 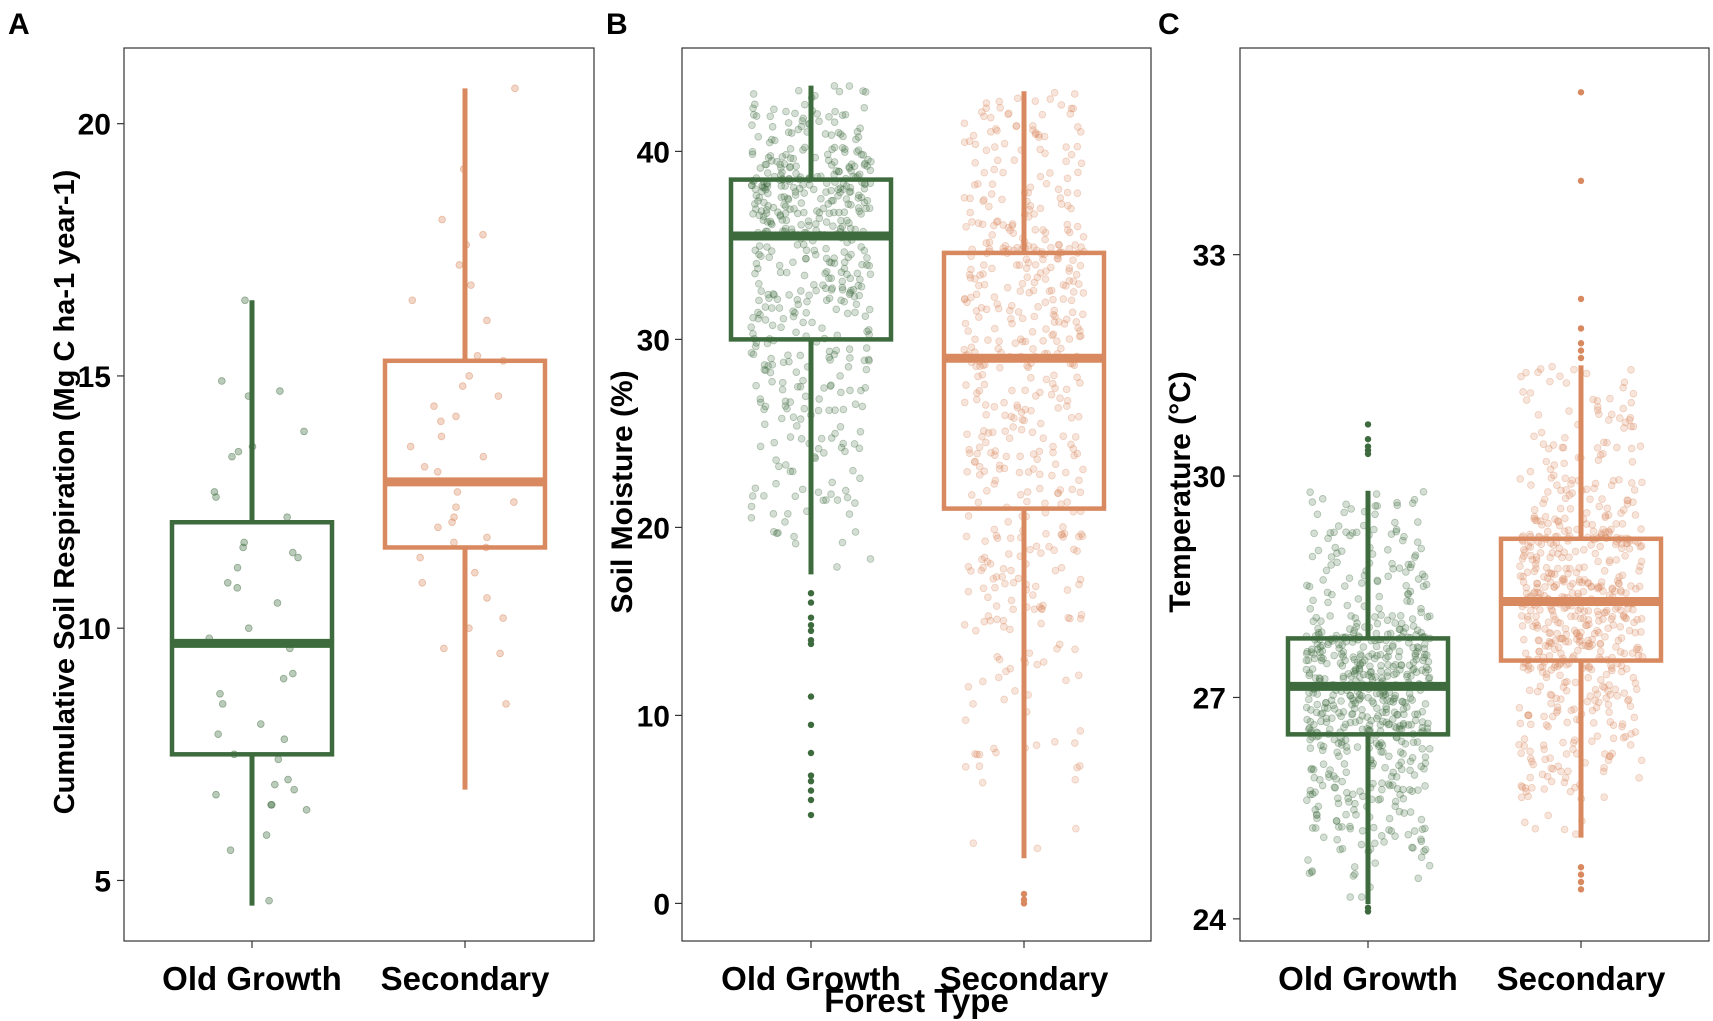 I want to click on panel-letter: B, so click(x=617, y=24).